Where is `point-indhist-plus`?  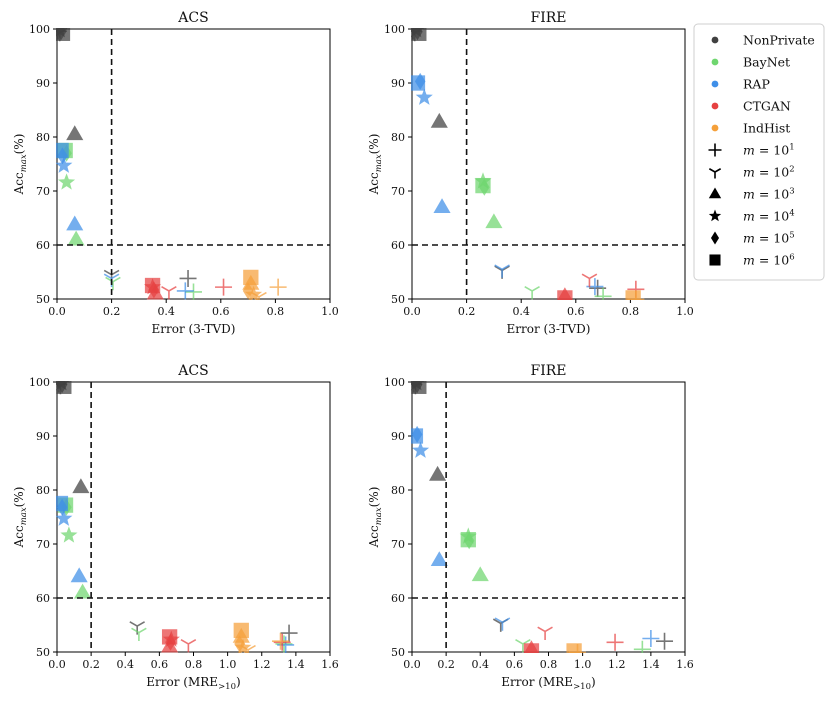 point-indhist-plus is located at coordinates (636, 295).